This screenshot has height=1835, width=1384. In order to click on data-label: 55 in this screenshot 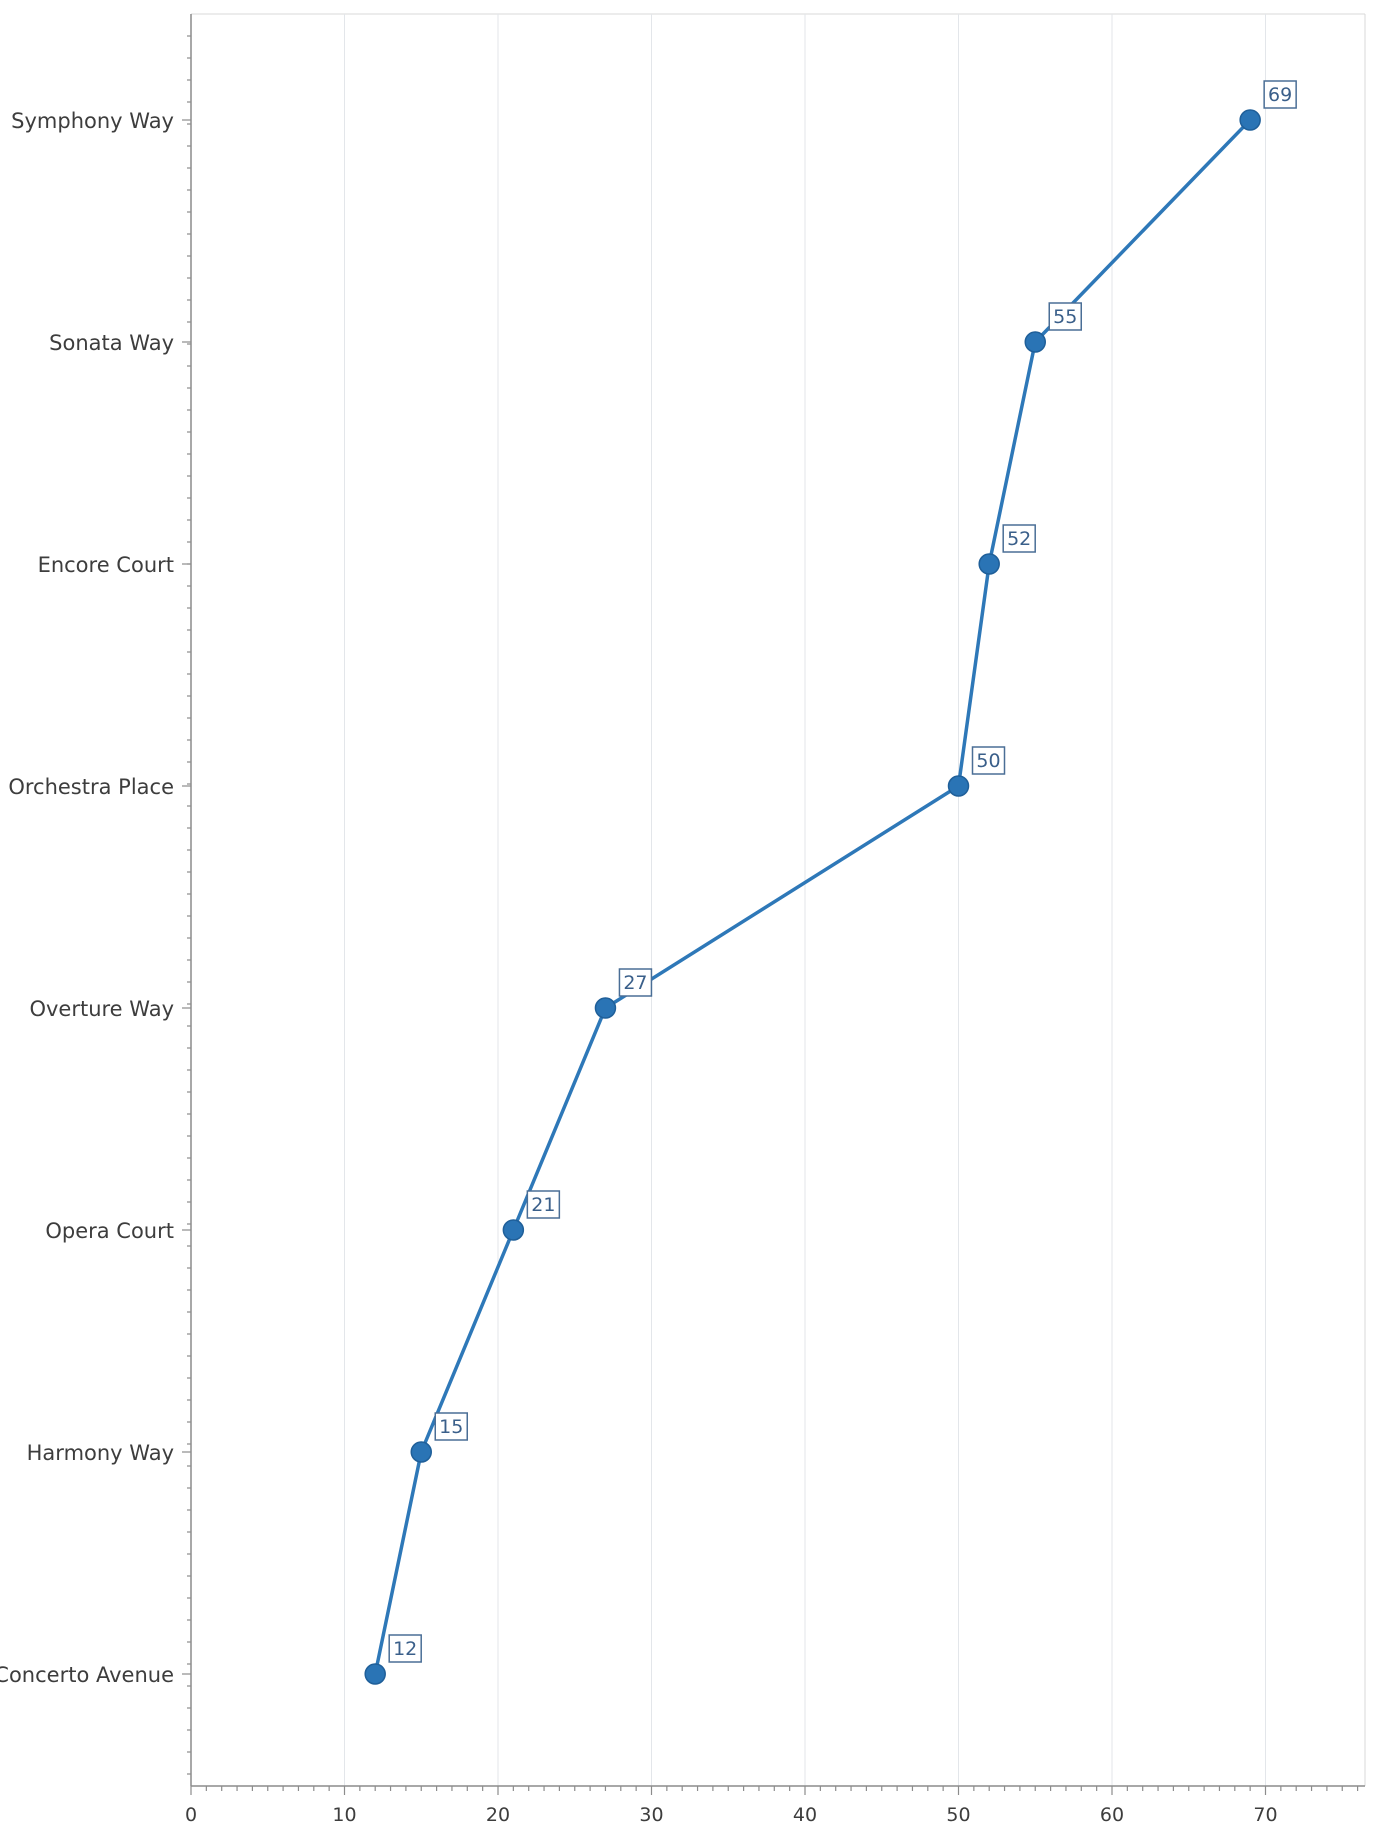, I will do `click(1065, 316)`.